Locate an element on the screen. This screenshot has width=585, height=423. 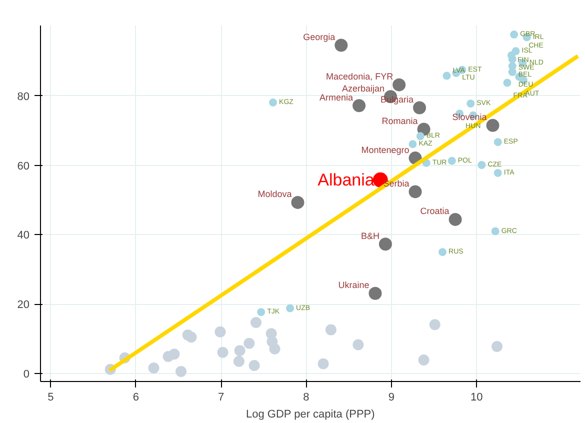
x-tick-label: 10 is located at coordinates (476, 398).